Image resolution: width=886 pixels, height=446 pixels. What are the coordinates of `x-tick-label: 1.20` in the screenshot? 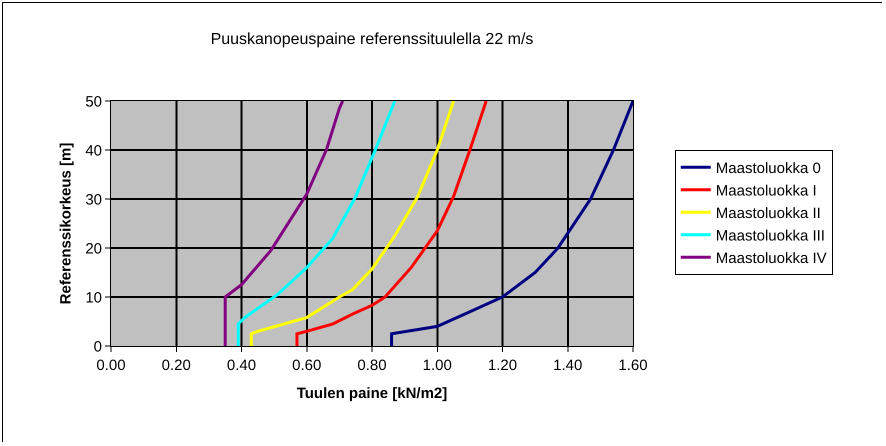 It's located at (503, 365).